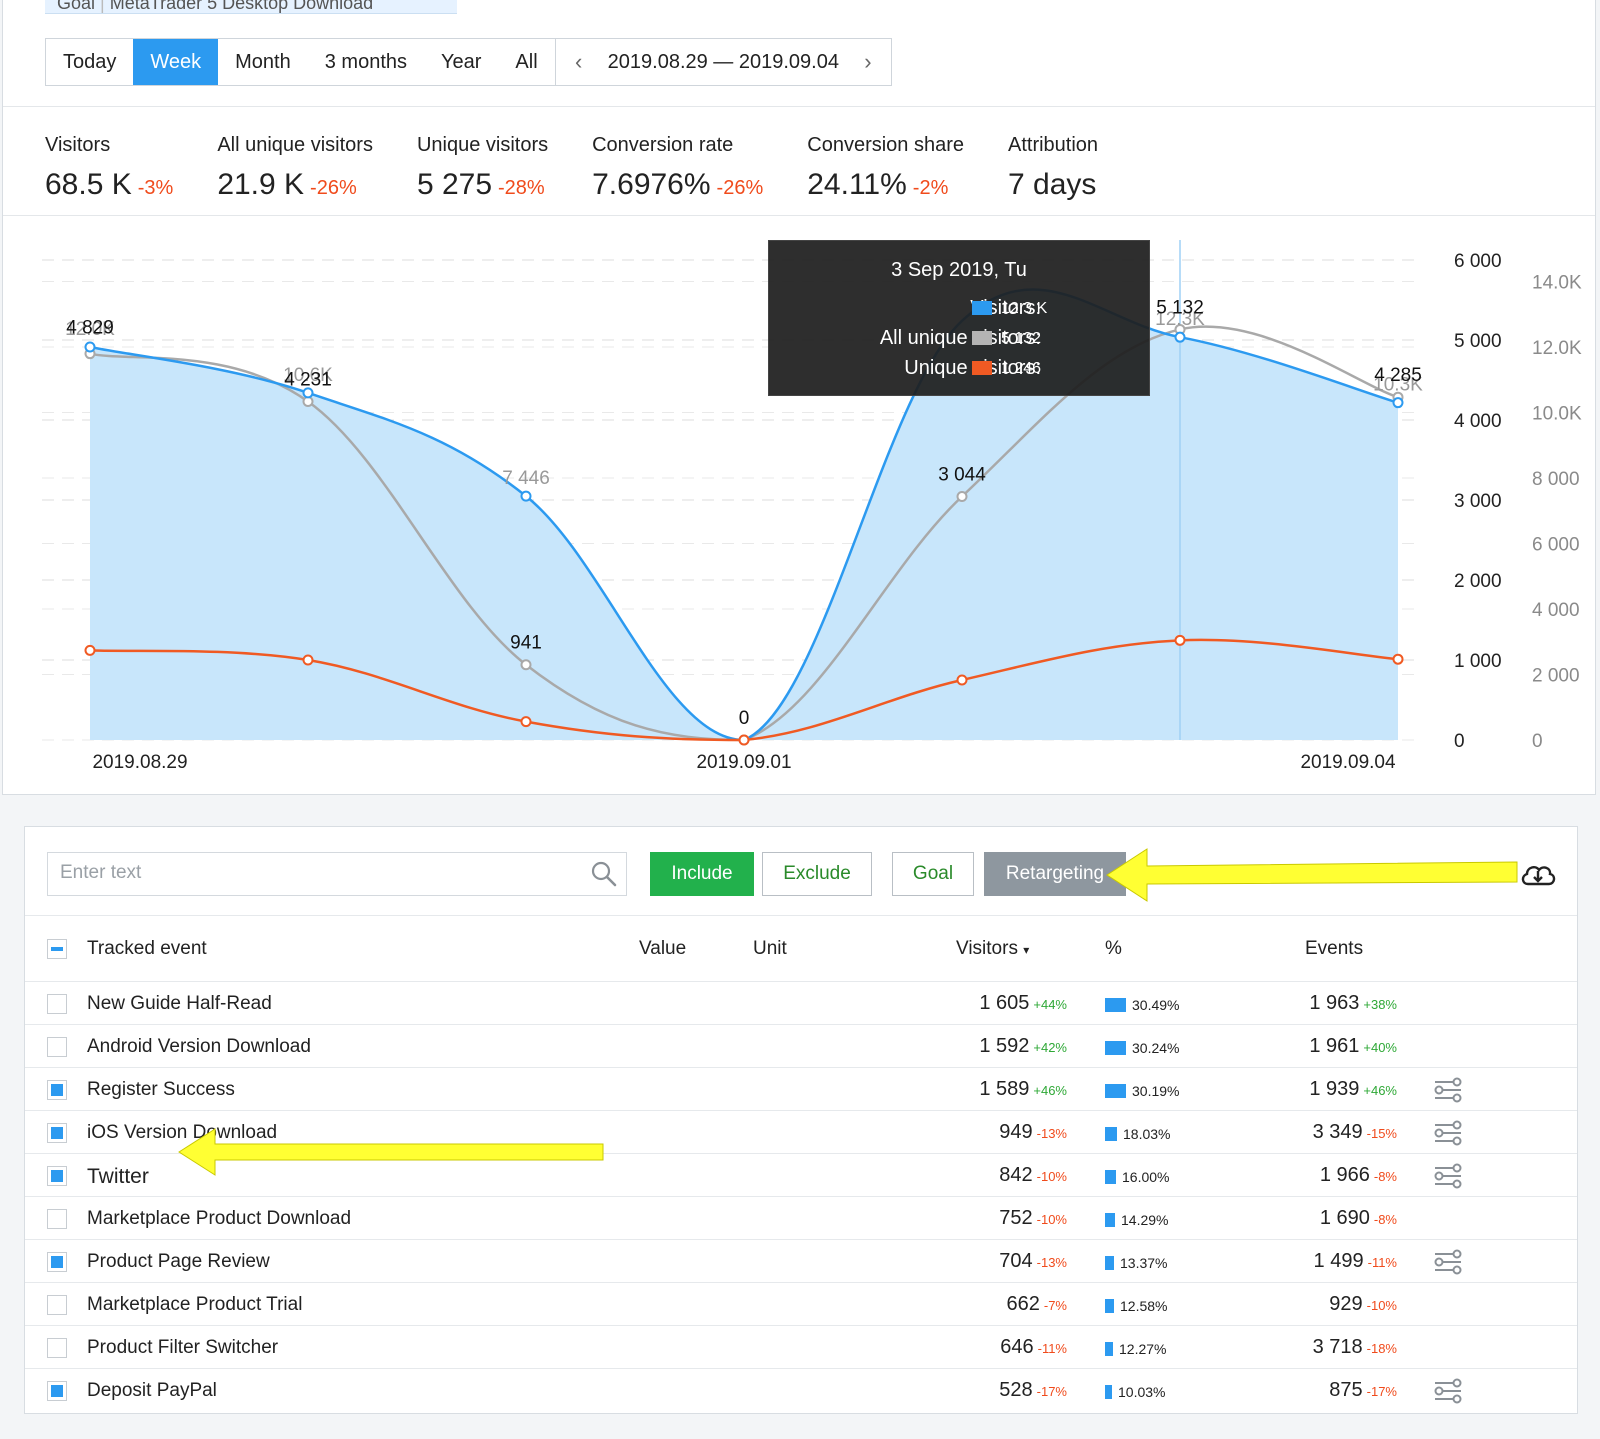 Image resolution: width=1600 pixels, height=1439 pixels. I want to click on event-name: New Guide Half-Read, so click(179, 1003).